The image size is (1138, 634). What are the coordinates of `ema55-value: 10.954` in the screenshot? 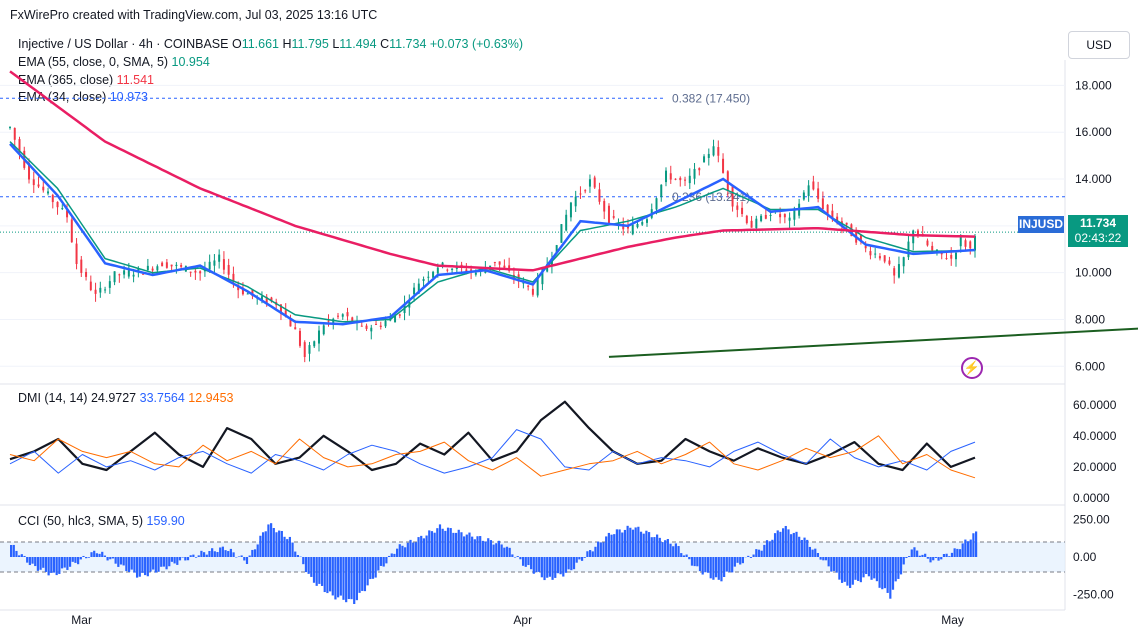 It's located at (190, 62).